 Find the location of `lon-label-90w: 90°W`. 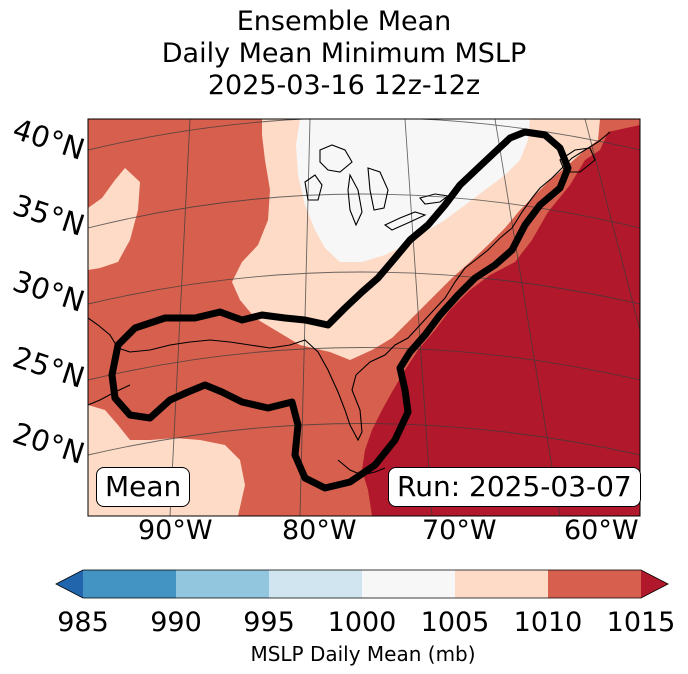

lon-label-90w: 90°W is located at coordinates (175, 530).